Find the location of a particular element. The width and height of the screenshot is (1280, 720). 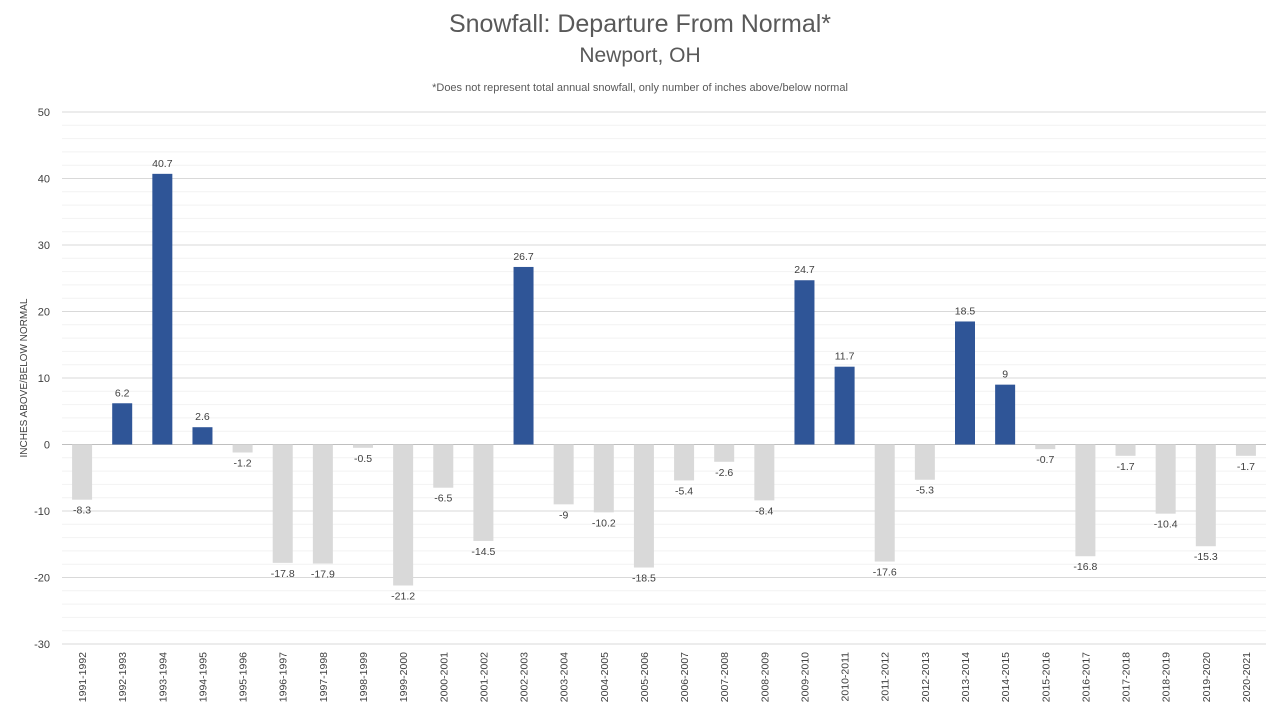

data-label: -17.8 is located at coordinates (283, 574).